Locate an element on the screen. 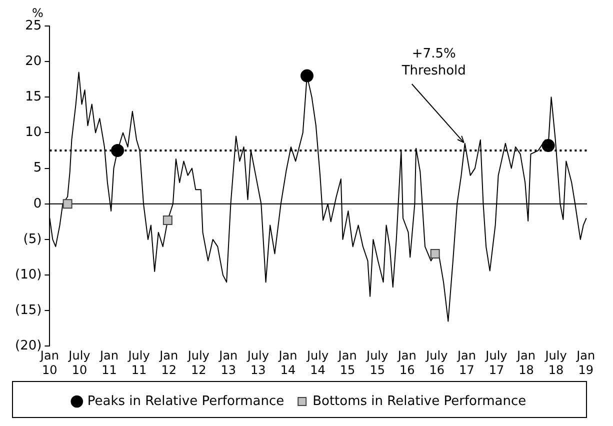 The width and height of the screenshot is (613, 426). y-tick-label: (20) is located at coordinates (28, 346).